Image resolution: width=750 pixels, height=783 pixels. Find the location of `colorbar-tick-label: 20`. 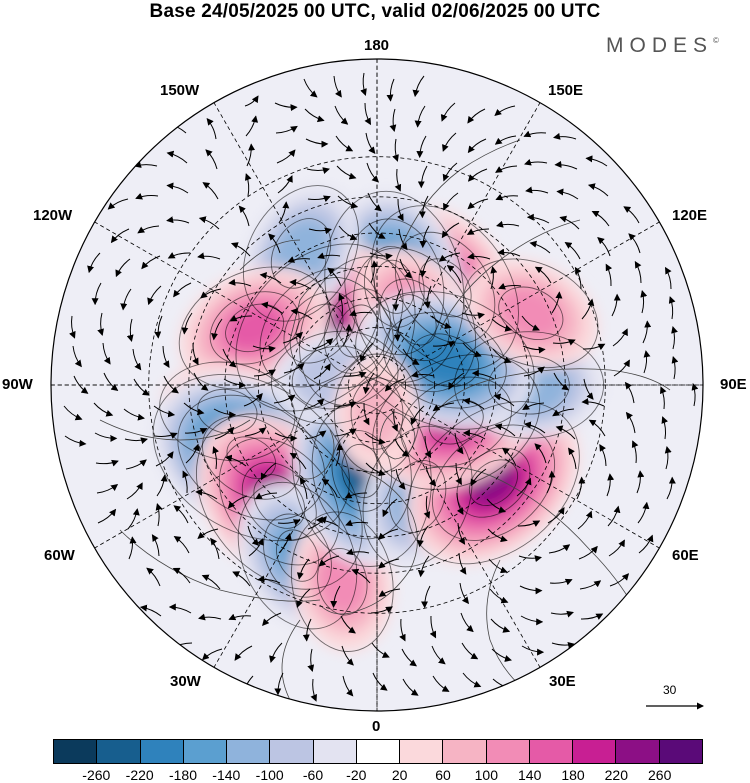

colorbar-tick-label: 20 is located at coordinates (399, 775).